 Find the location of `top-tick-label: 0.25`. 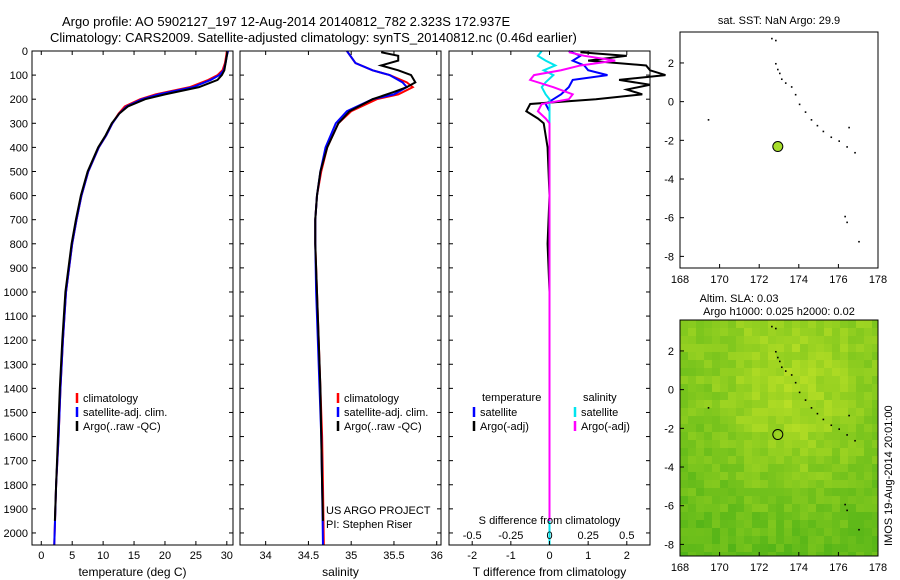

top-tick-label: 0.25 is located at coordinates (587, 536).